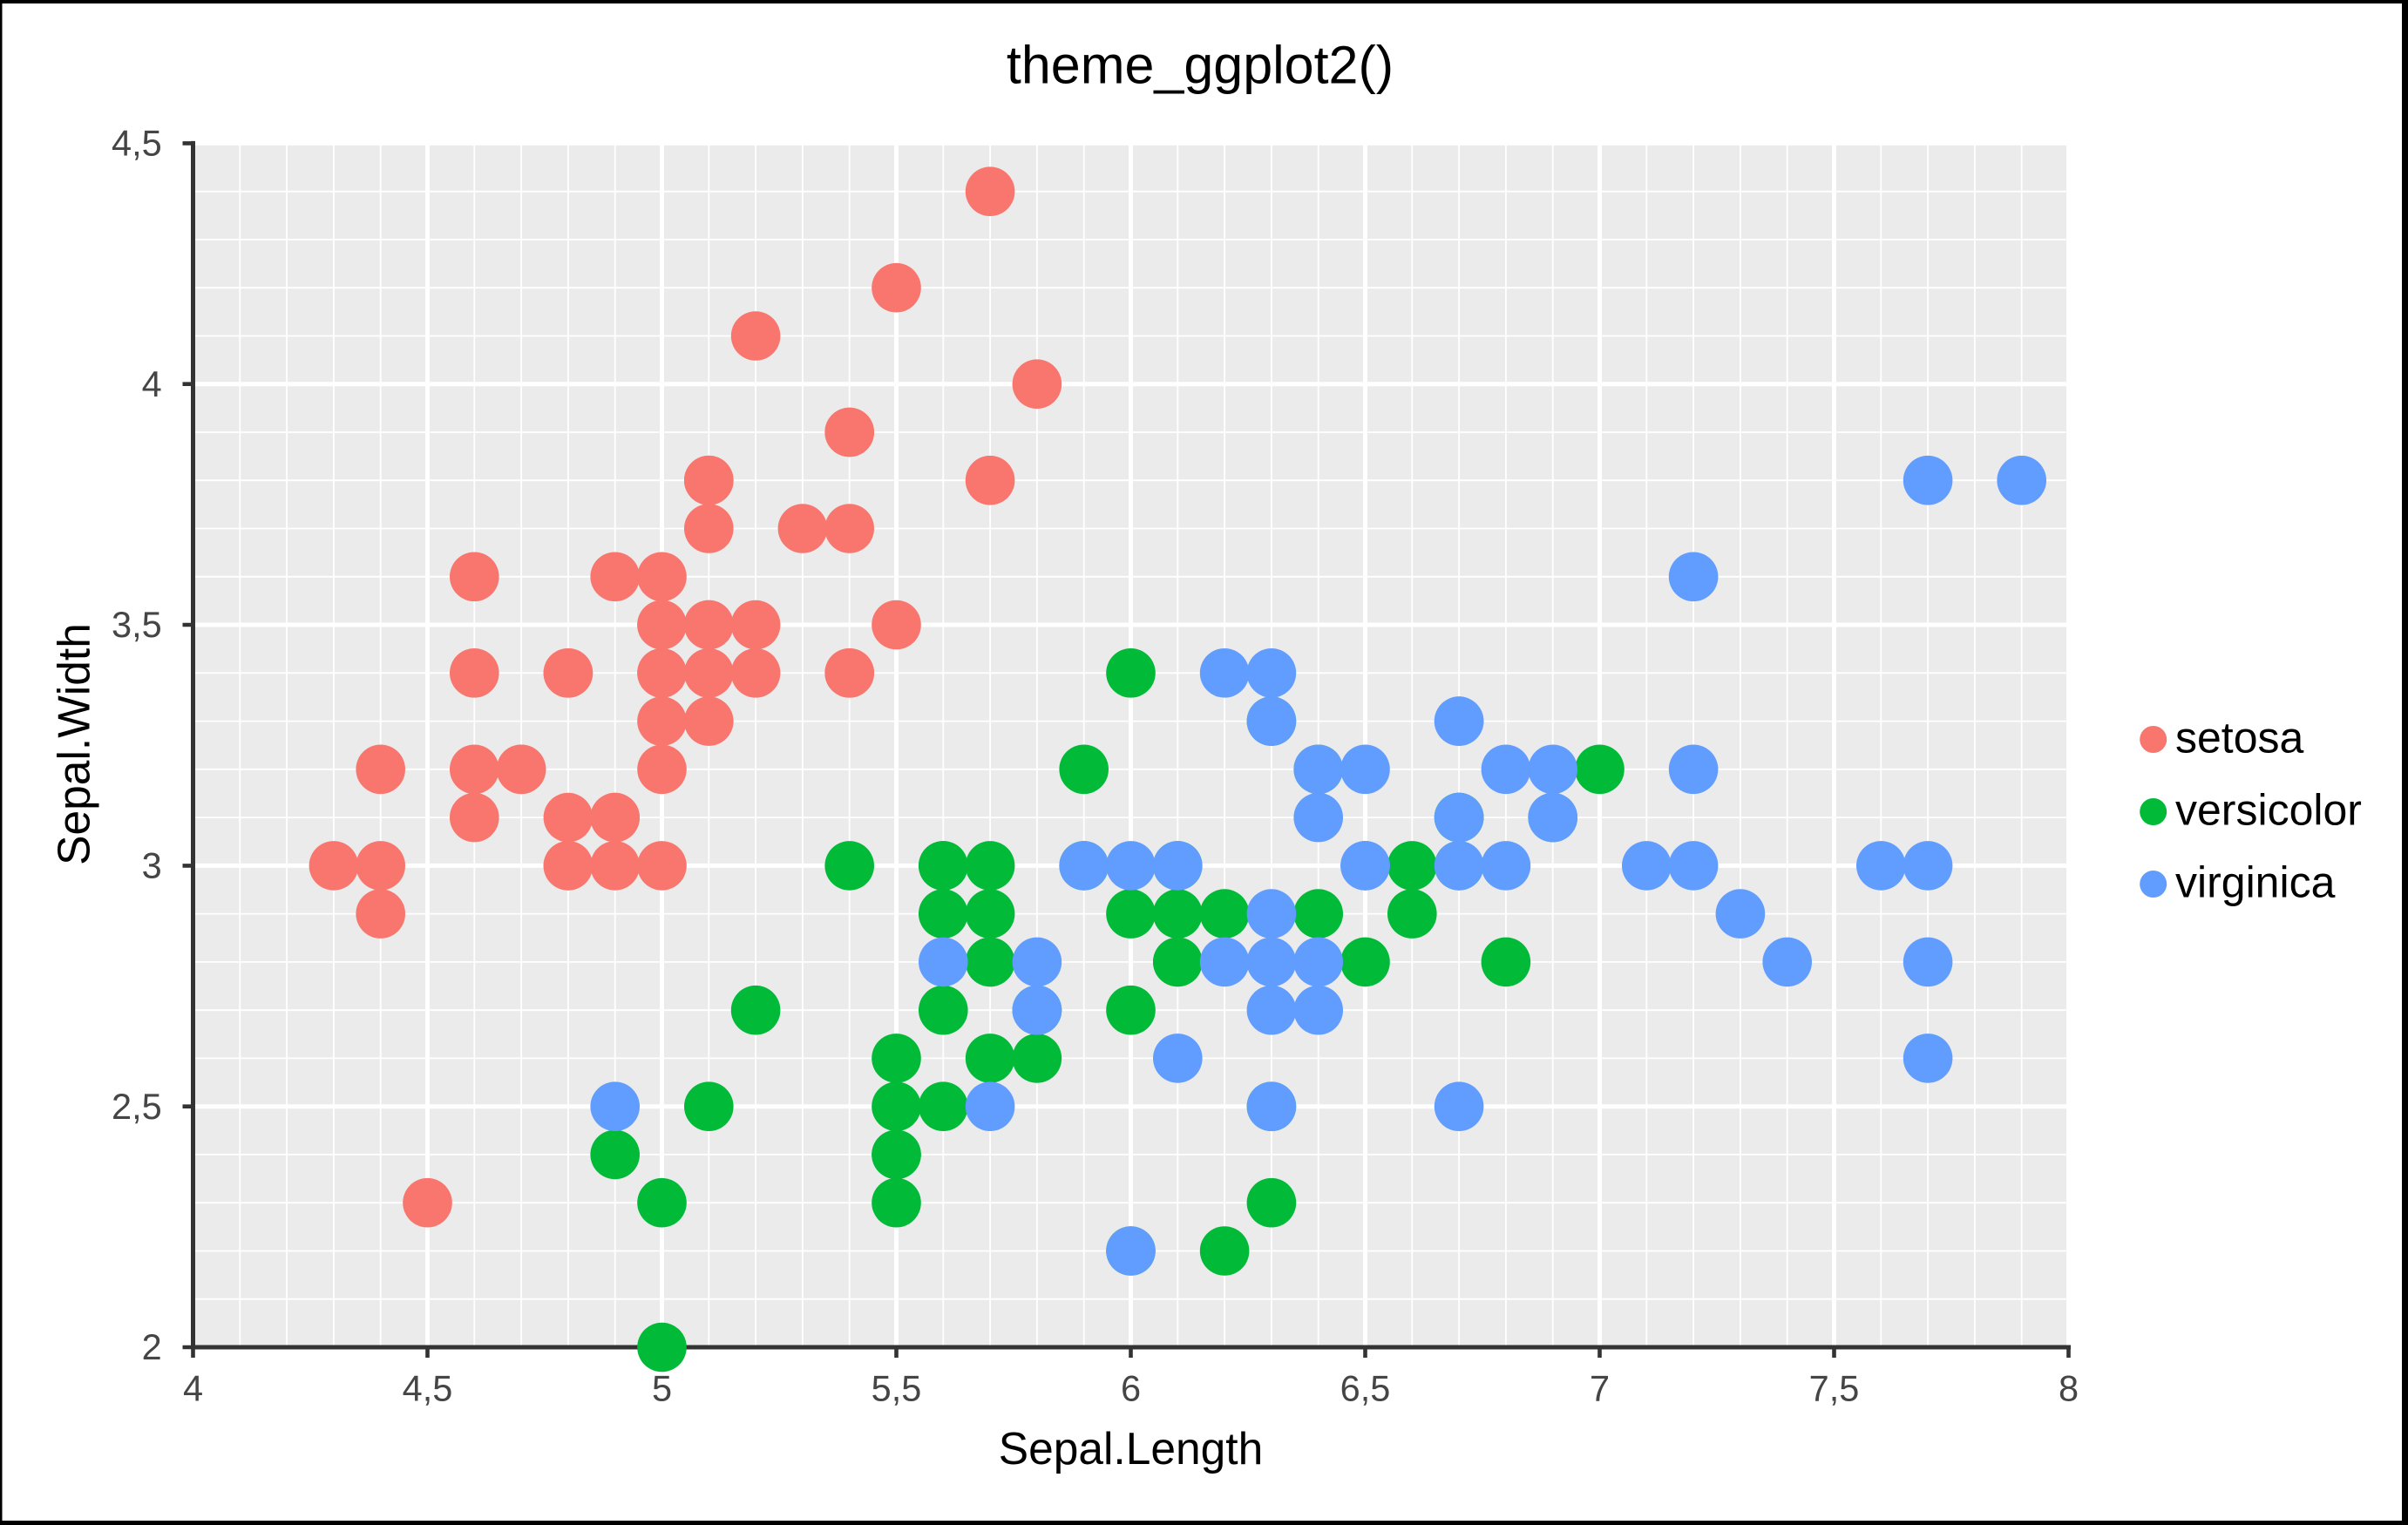  What do you see at coordinates (1834, 1388) in the screenshot?
I see `svg-text: 7,5` at bounding box center [1834, 1388].